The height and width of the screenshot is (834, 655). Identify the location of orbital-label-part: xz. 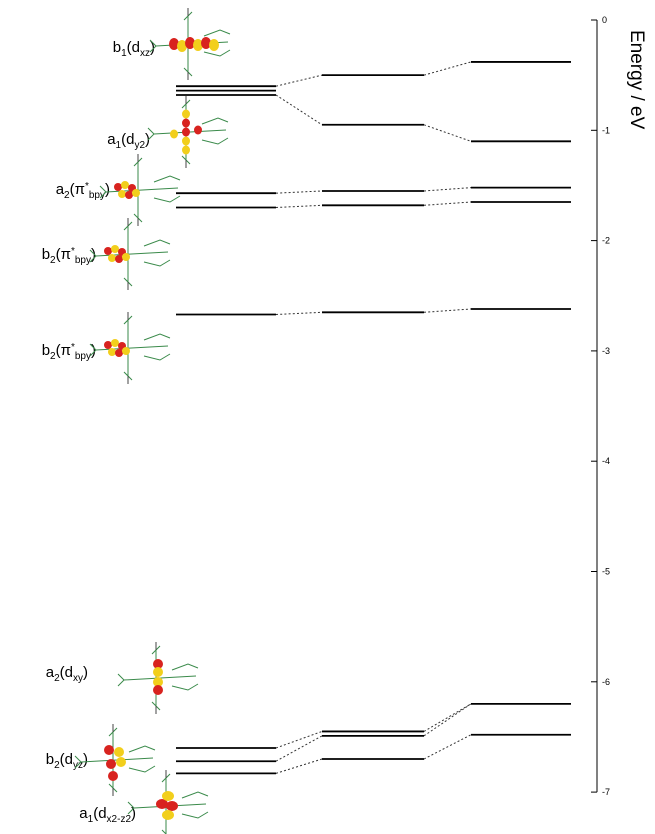
(145, 53).